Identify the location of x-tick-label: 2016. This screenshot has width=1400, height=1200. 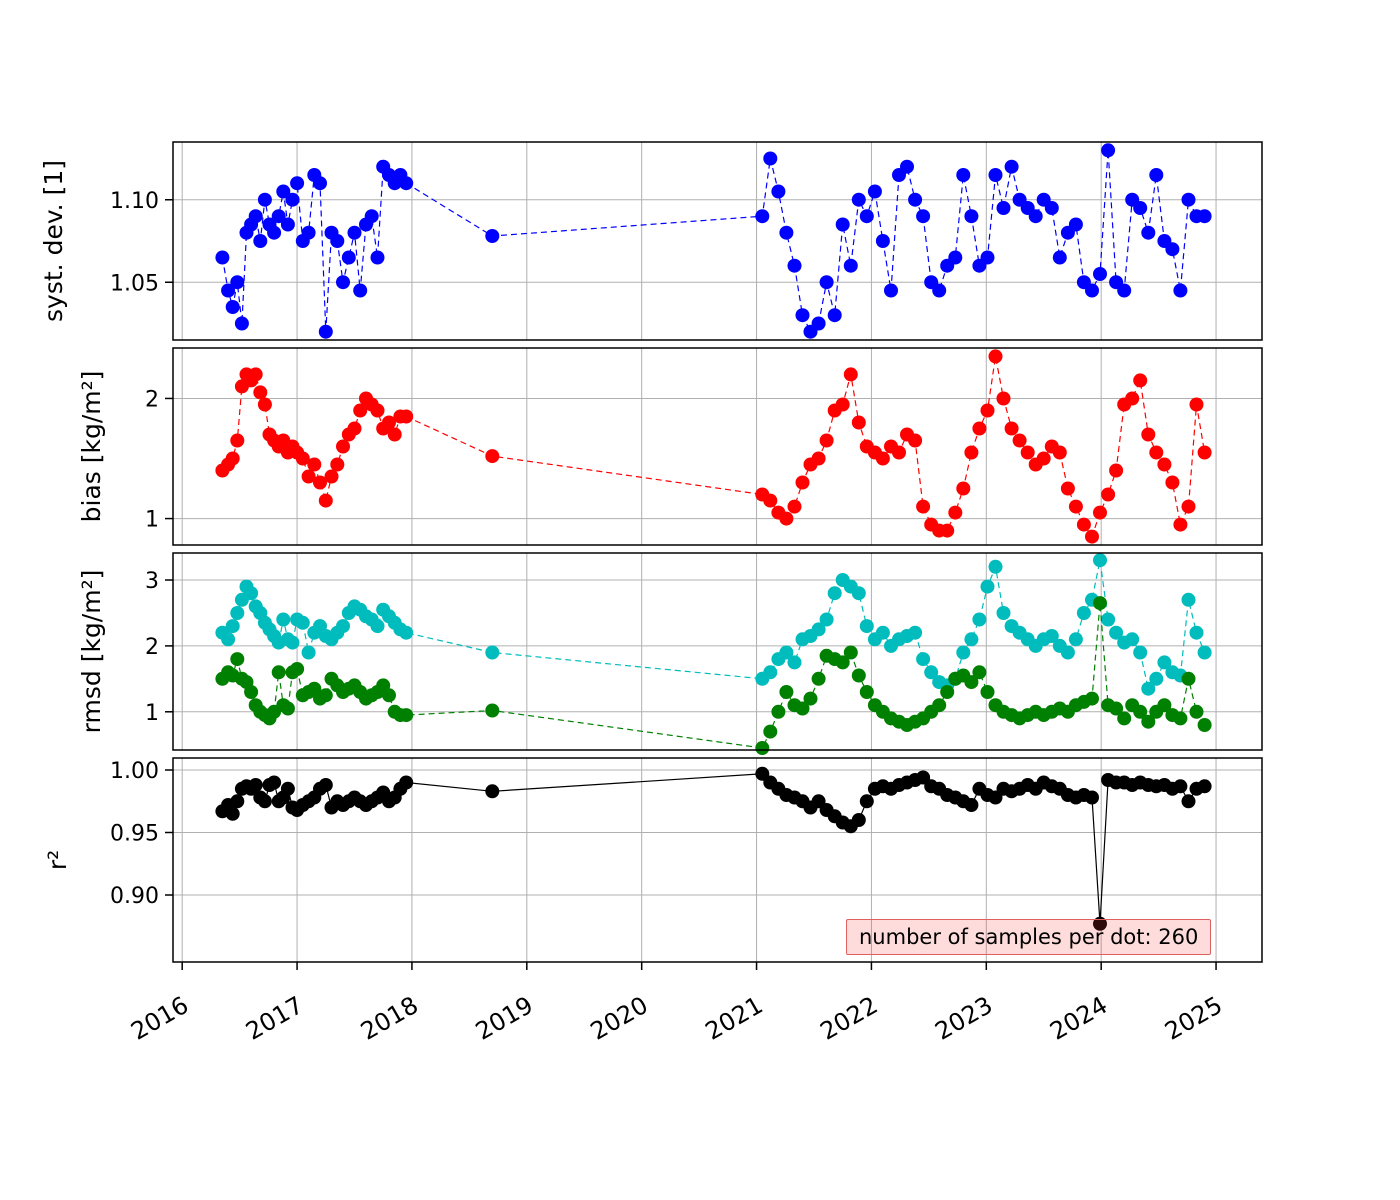
(159, 1018).